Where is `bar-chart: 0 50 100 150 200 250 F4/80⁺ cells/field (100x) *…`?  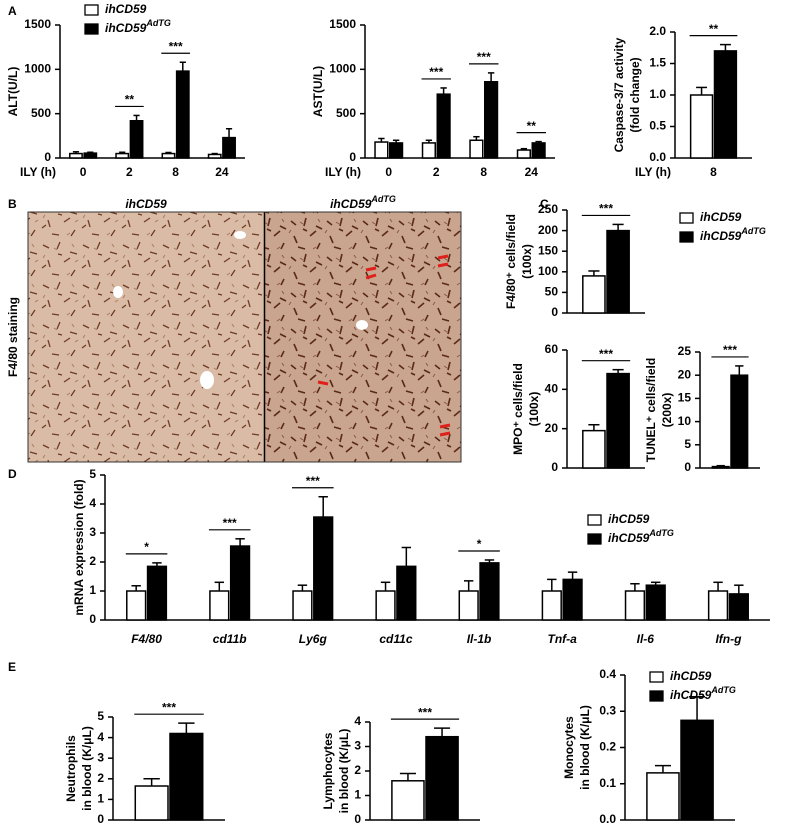
bar-chart: 0 50 100 150 200 250 F4/80⁺ cells/field (100x) *… is located at coordinates (635, 261).